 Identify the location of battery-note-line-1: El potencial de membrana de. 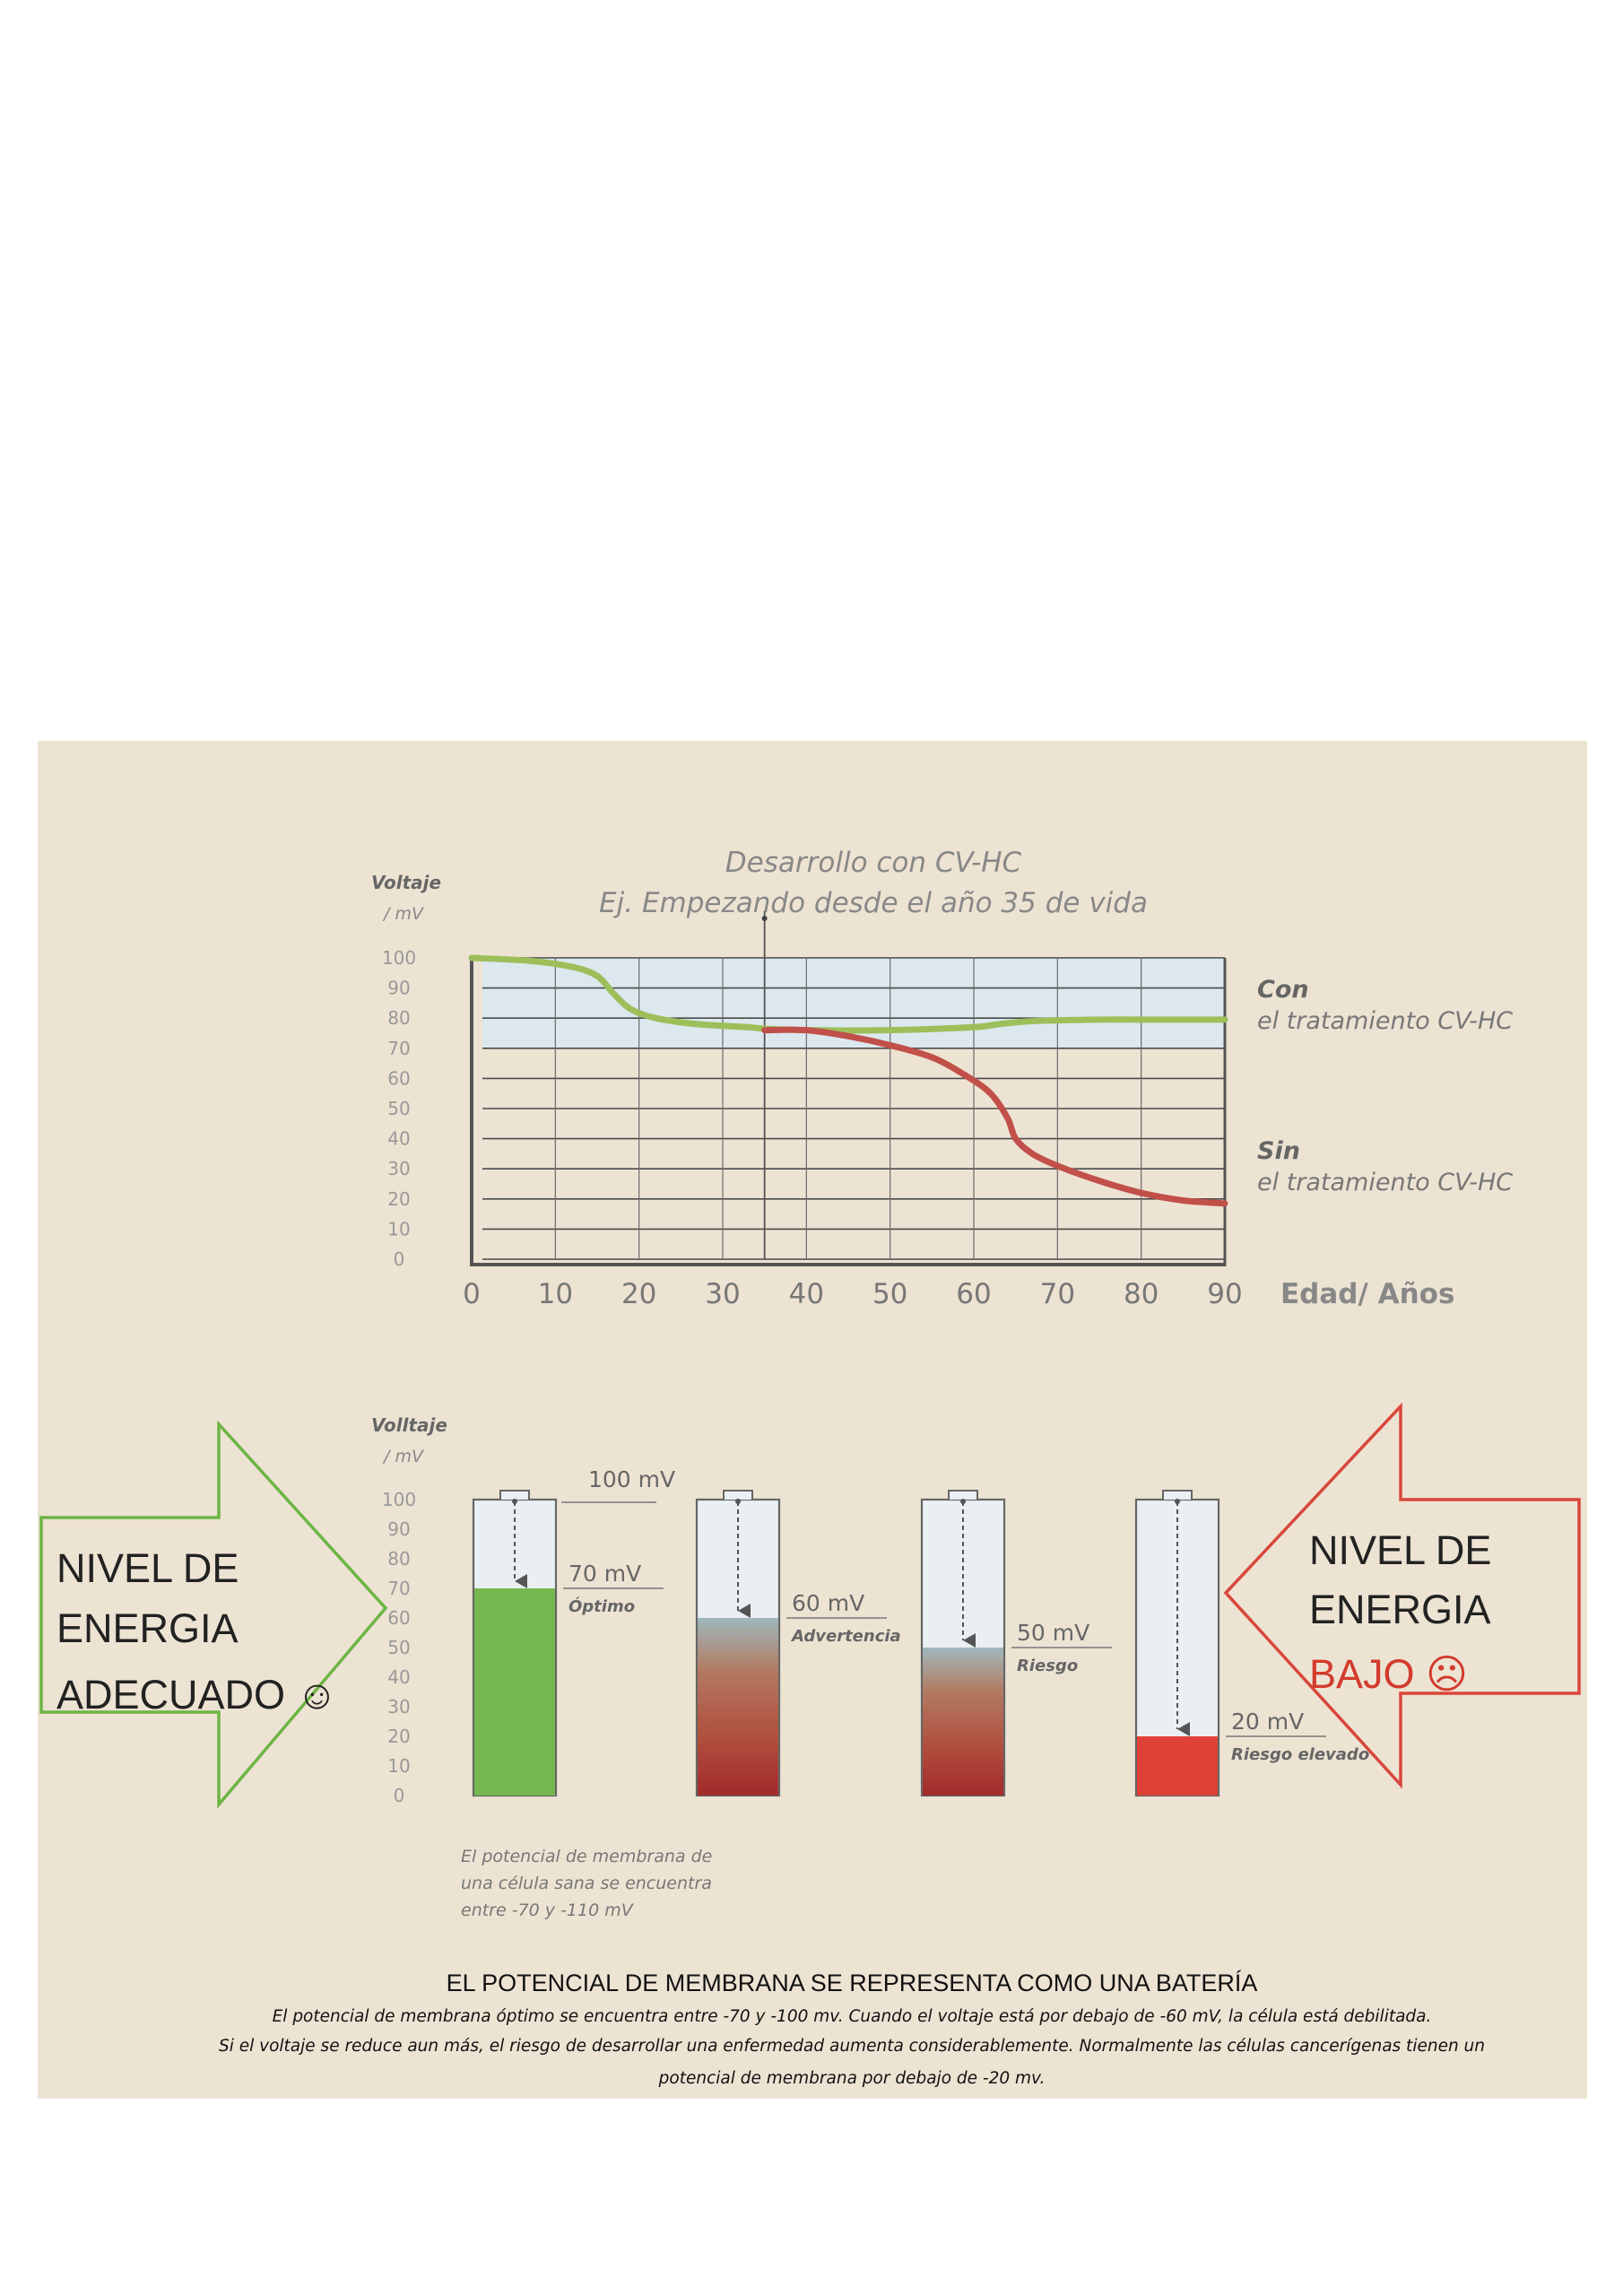
(586, 1856).